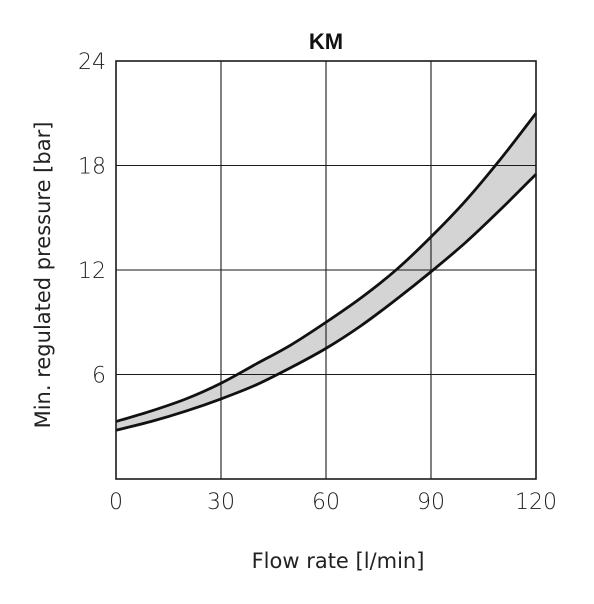 The image size is (594, 604). Describe the element at coordinates (431, 502) in the screenshot. I see `x-tick-label: 90` at that location.